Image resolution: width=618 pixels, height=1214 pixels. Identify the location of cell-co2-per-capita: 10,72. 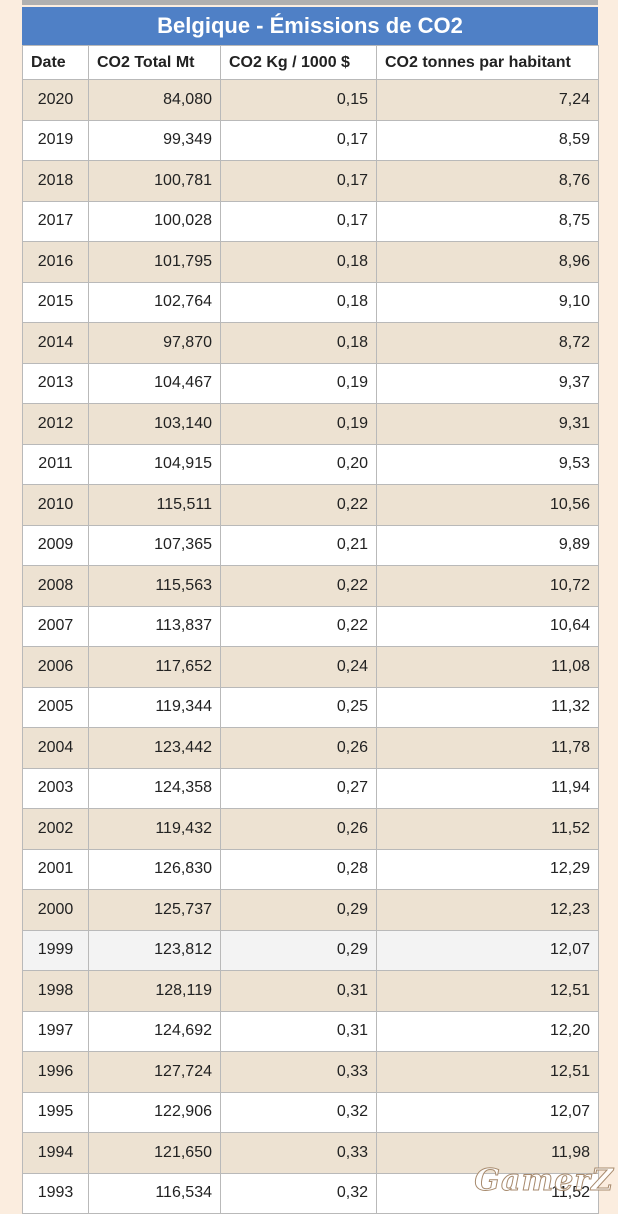
(488, 586).